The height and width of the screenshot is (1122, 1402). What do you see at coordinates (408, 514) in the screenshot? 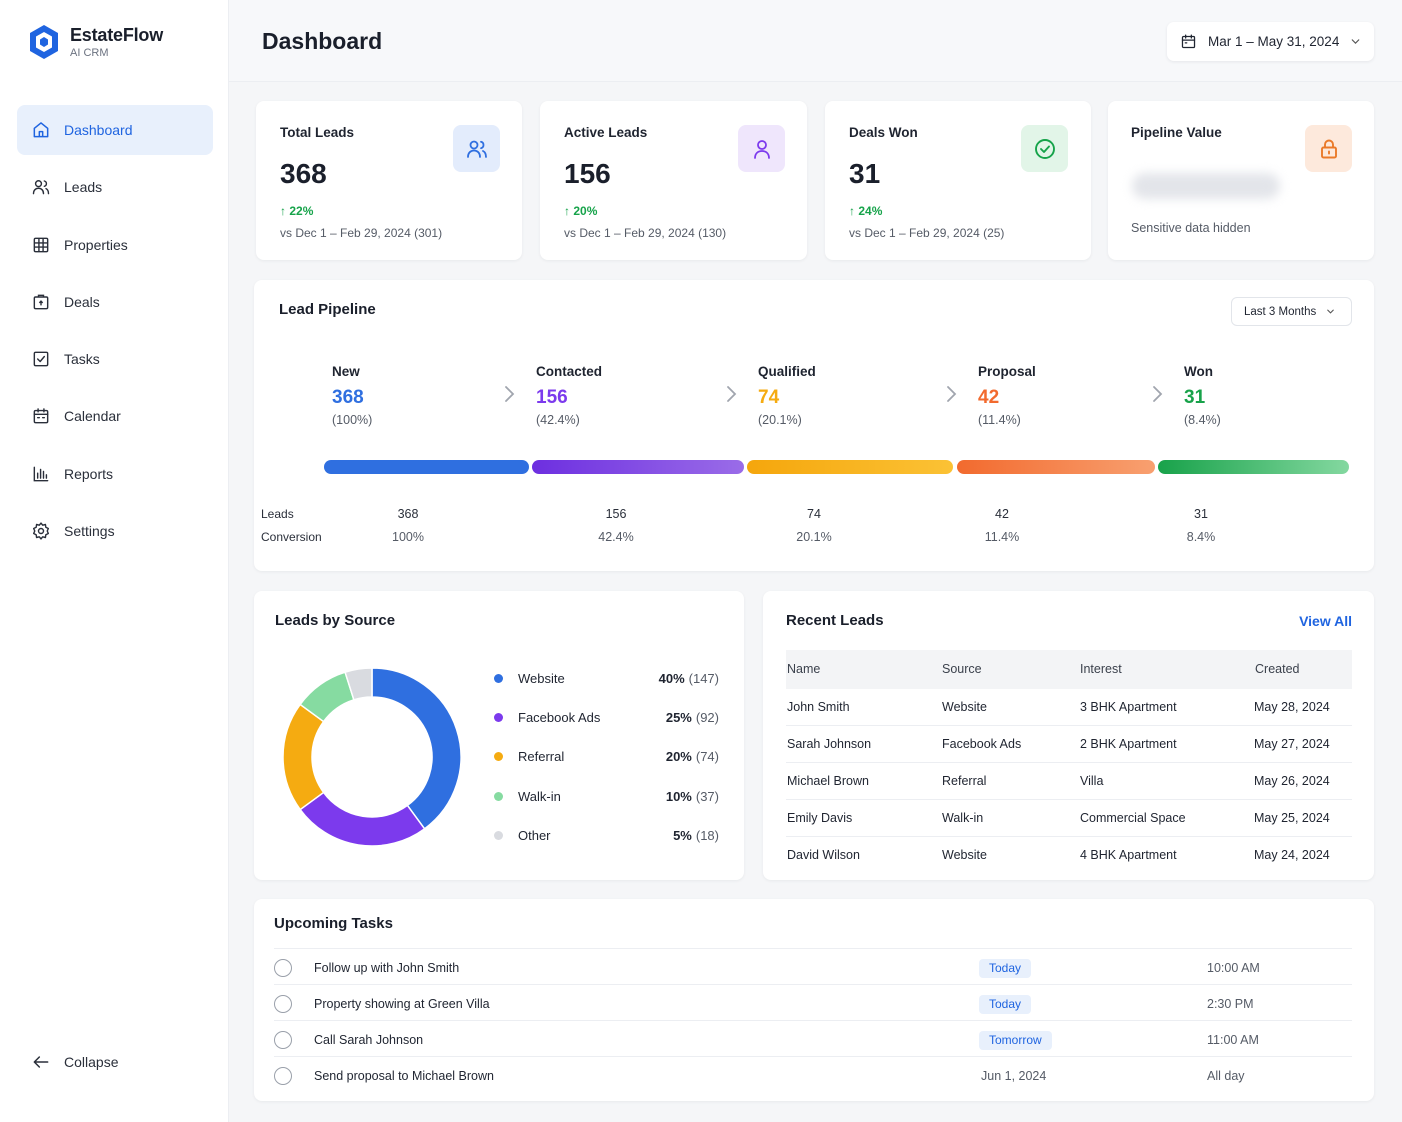
I see `leads-value: 368` at bounding box center [408, 514].